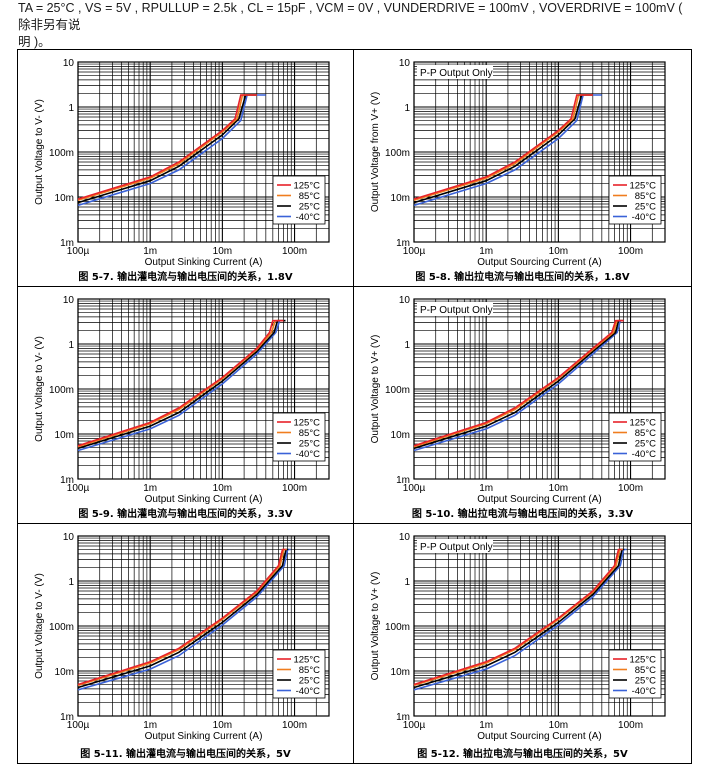 The width and height of the screenshot is (707, 775). I want to click on figure-caption: 图 5-8. 输出拉电流与输出电压间的关系，1.8V, so click(522, 277).